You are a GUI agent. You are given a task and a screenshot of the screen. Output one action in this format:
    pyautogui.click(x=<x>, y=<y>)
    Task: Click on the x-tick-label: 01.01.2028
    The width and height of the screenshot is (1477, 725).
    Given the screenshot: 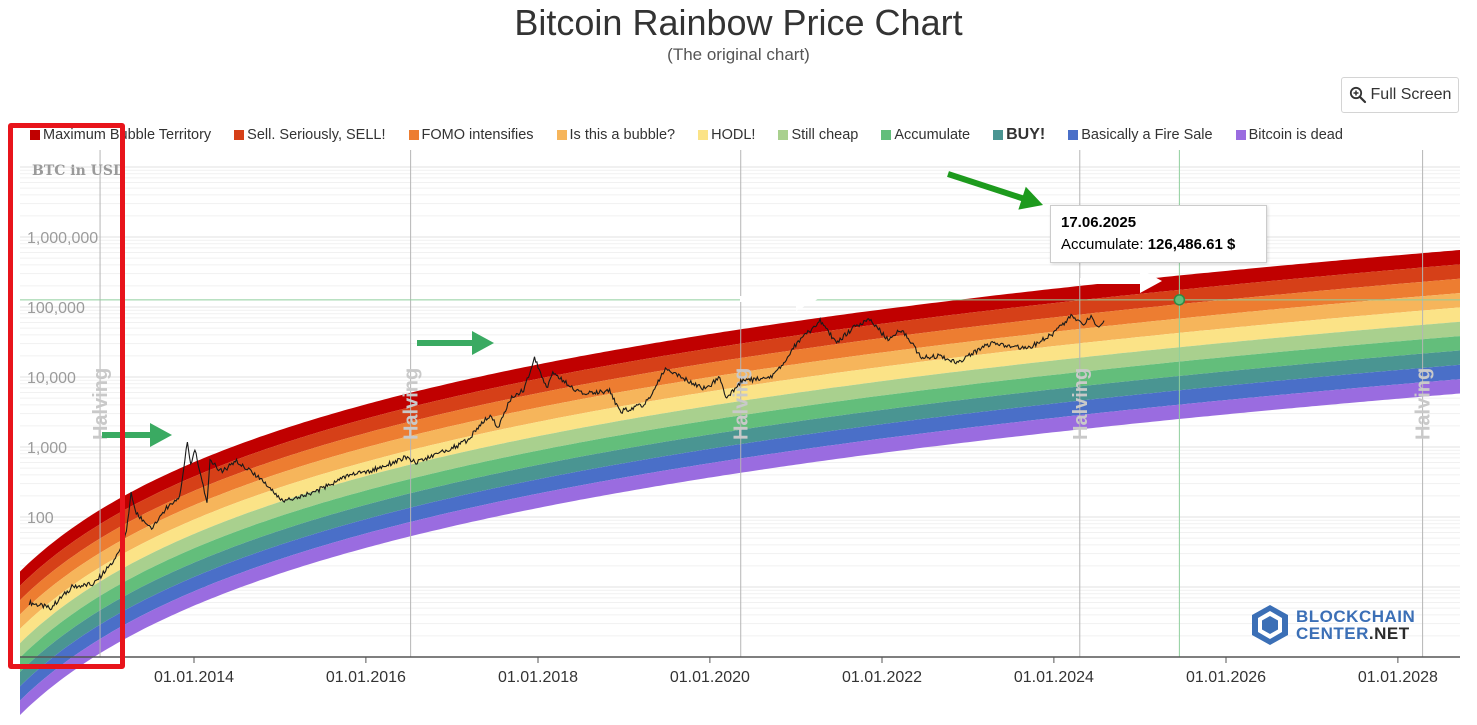 What is the action you would take?
    pyautogui.click(x=1398, y=677)
    